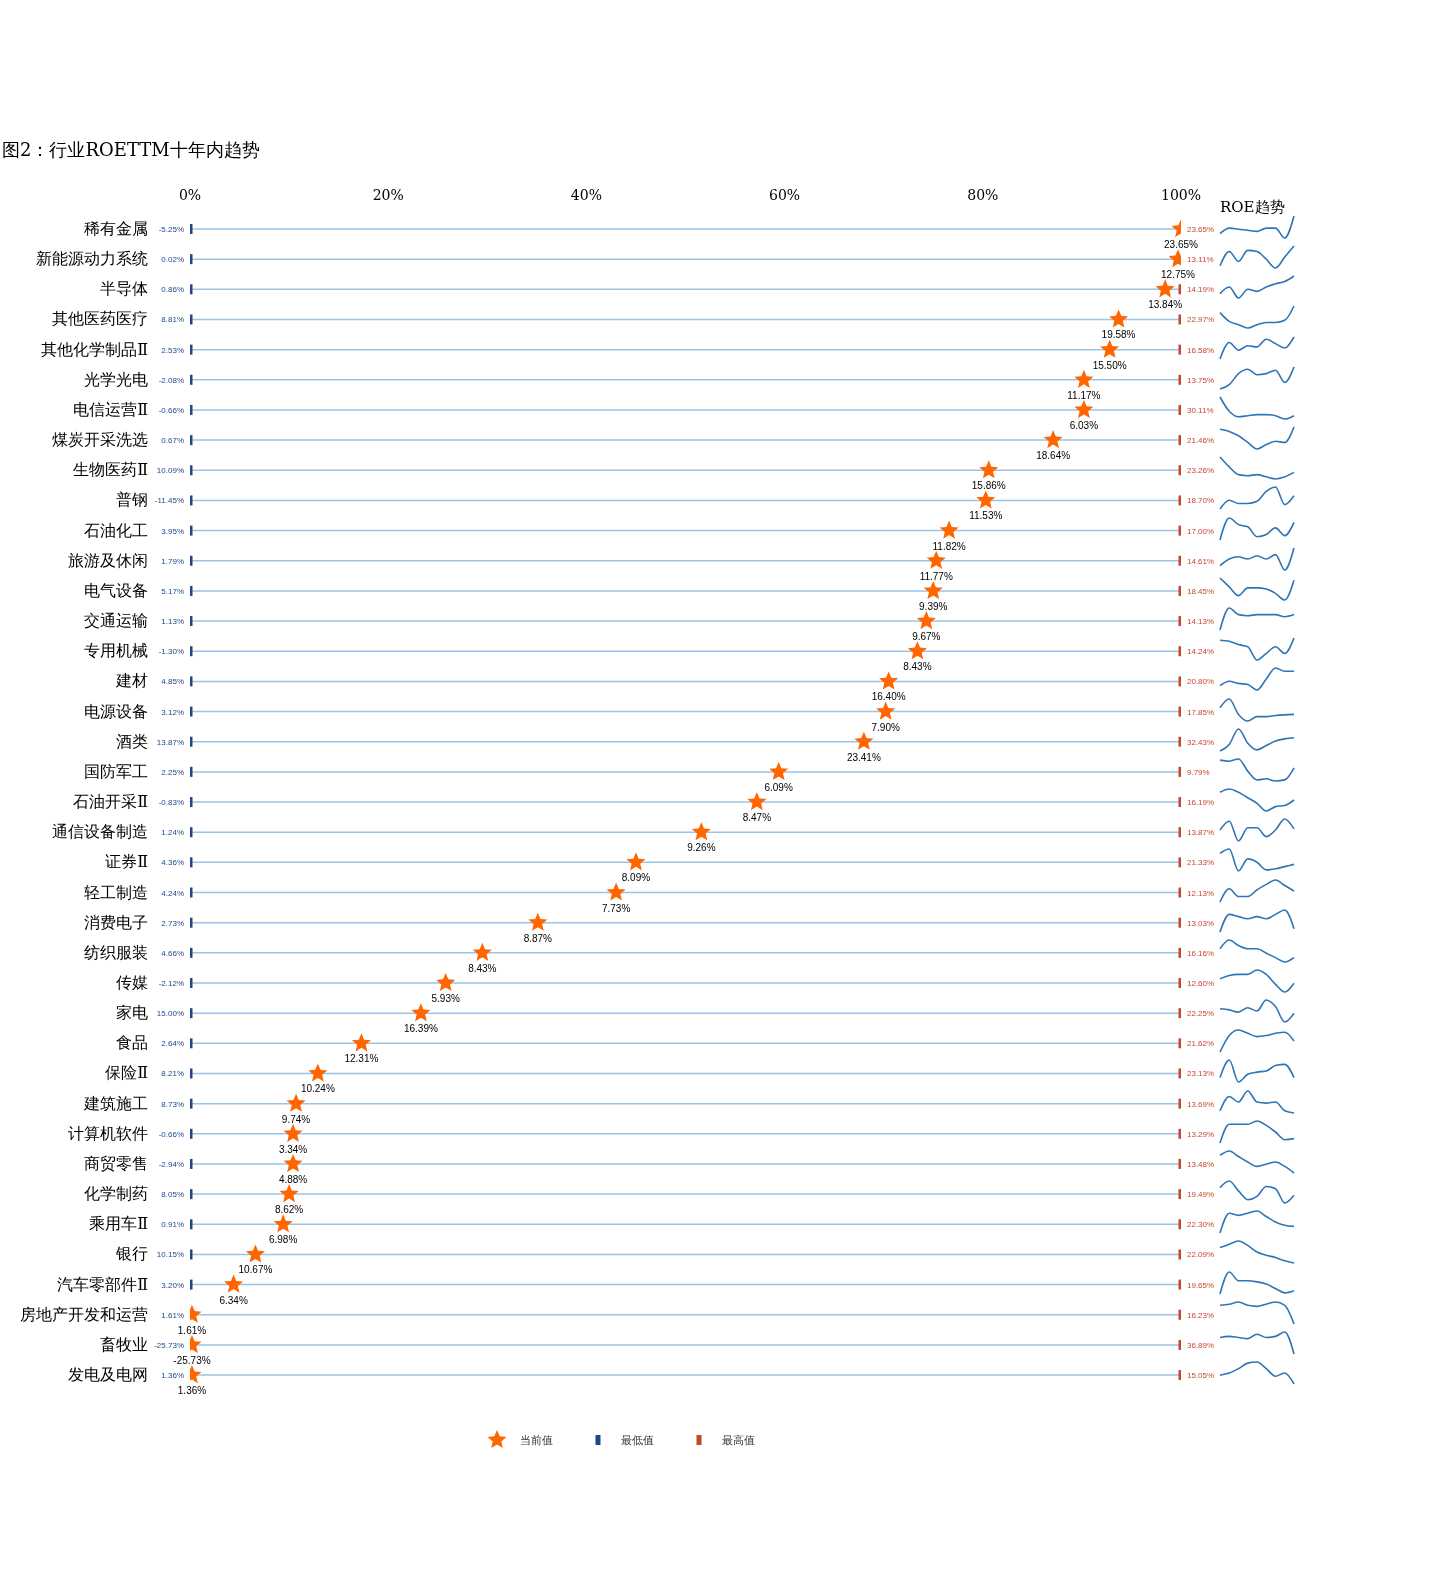 The width and height of the screenshot is (1440, 1584). What do you see at coordinates (1200, 410) in the screenshot?
I see `annotation: 30.11%` at bounding box center [1200, 410].